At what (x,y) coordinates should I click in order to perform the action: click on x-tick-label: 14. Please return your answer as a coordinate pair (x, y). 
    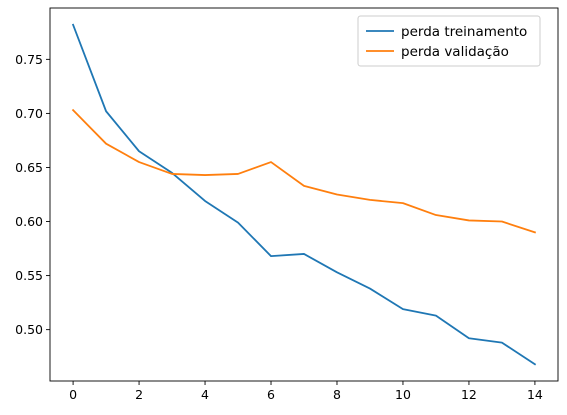
    Looking at the image, I should click on (535, 394).